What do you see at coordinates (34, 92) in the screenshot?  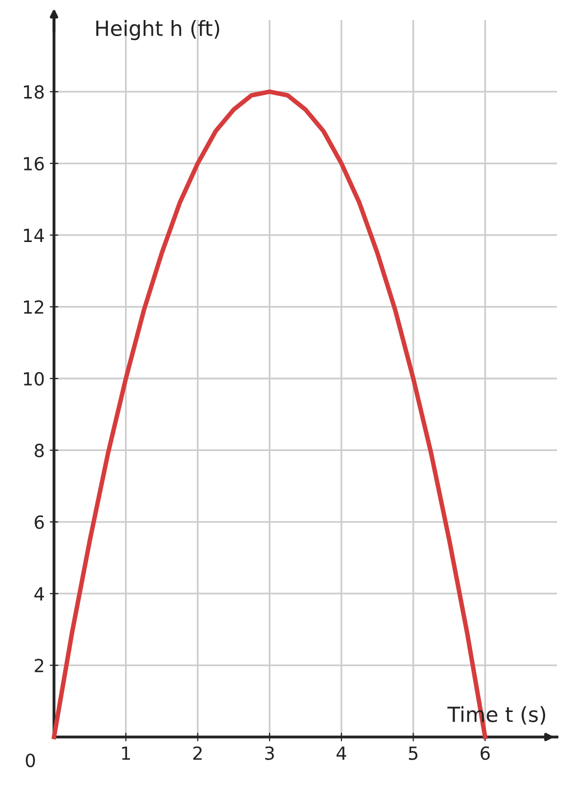 I see `y-tick-label: 18` at bounding box center [34, 92].